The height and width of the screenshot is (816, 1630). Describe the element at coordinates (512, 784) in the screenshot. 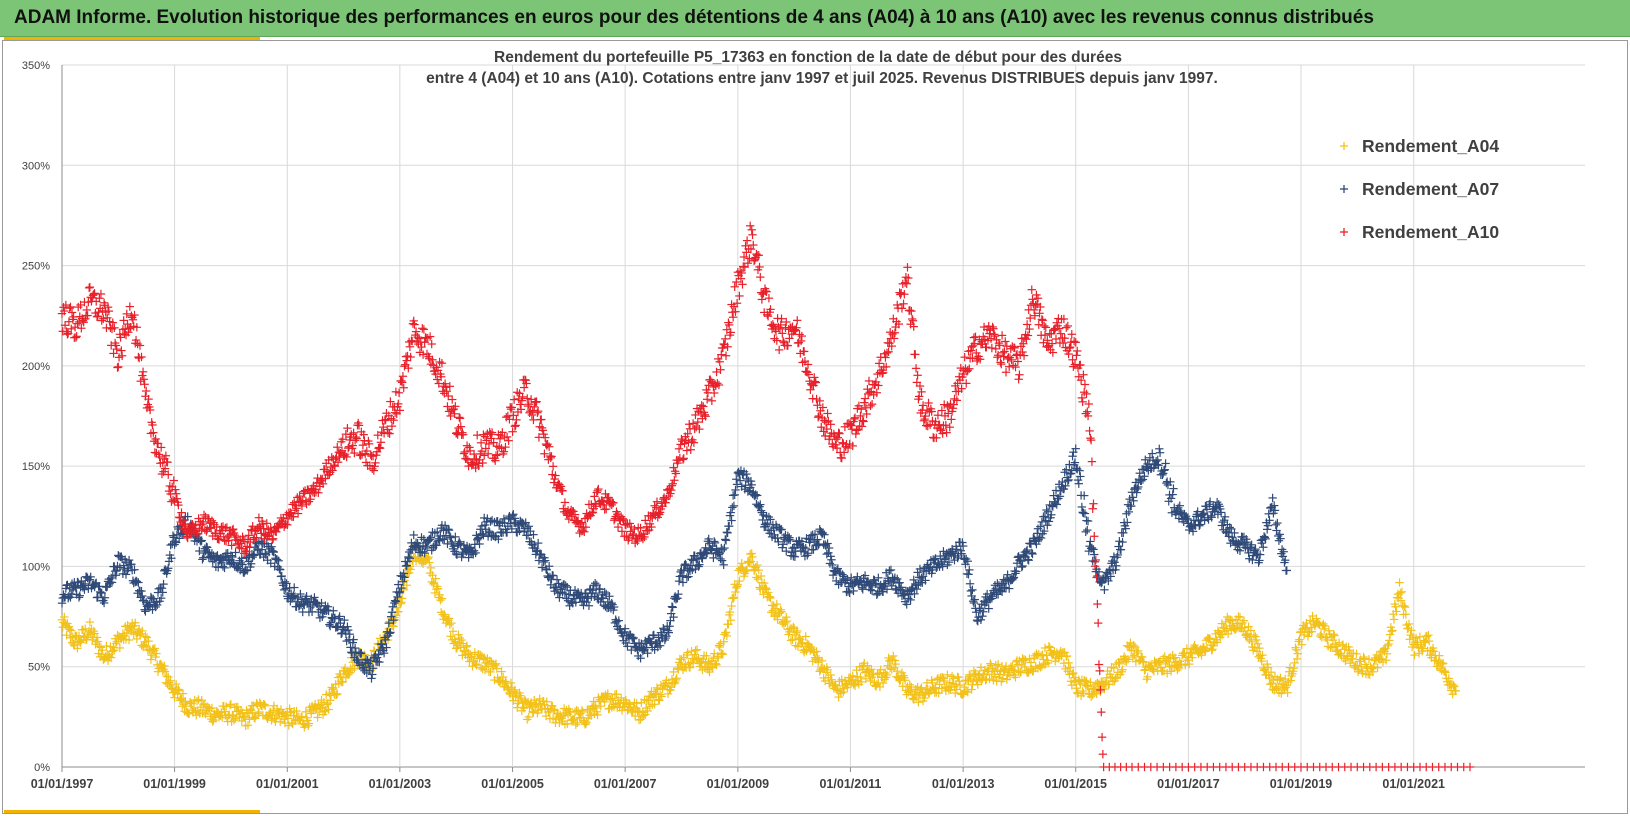

I see `x-tick-label: 01/01/2005` at that location.